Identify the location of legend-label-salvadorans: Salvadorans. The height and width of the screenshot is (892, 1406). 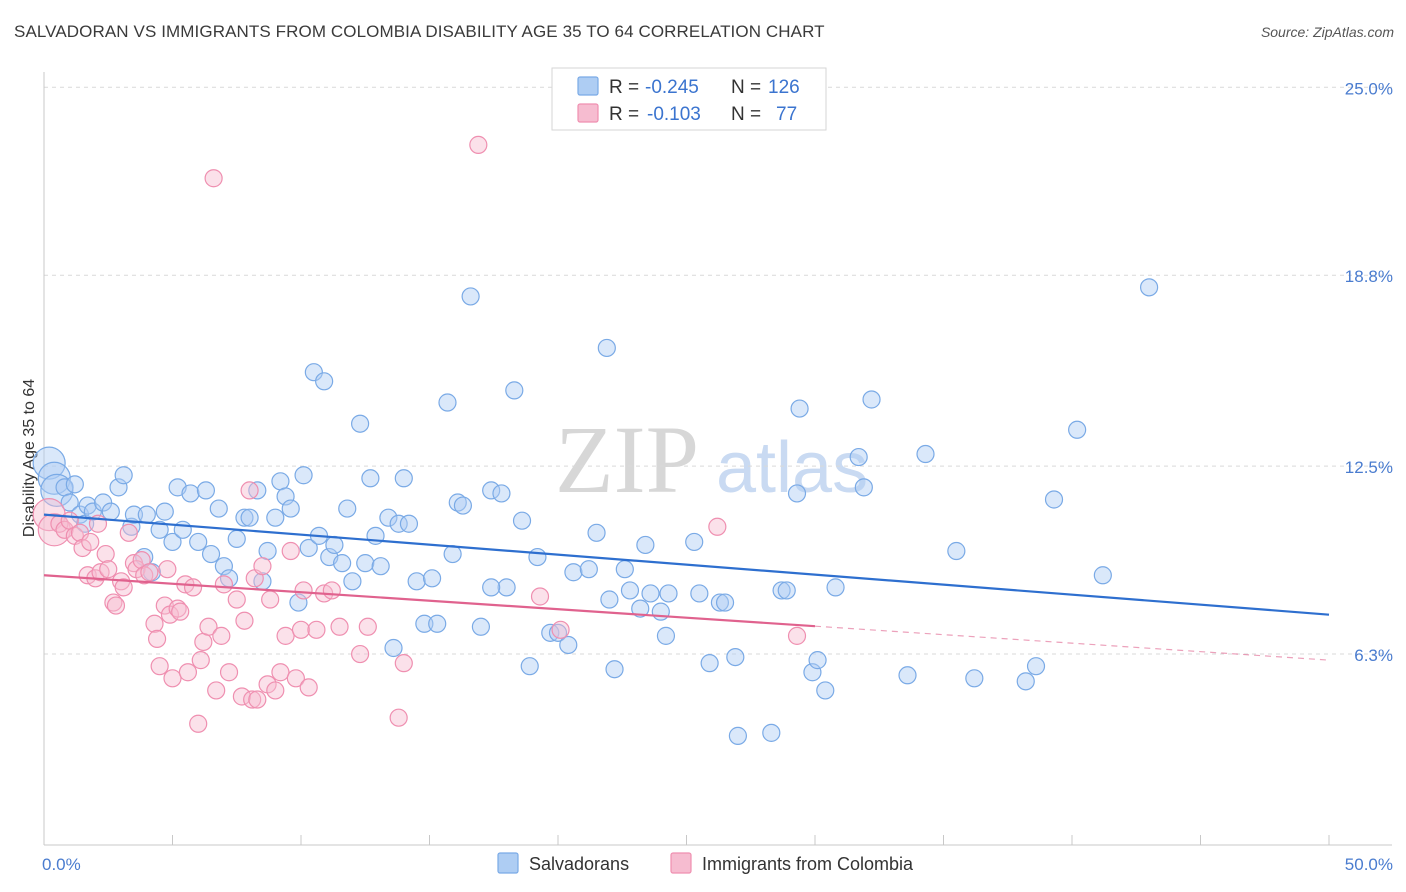
(579, 864).